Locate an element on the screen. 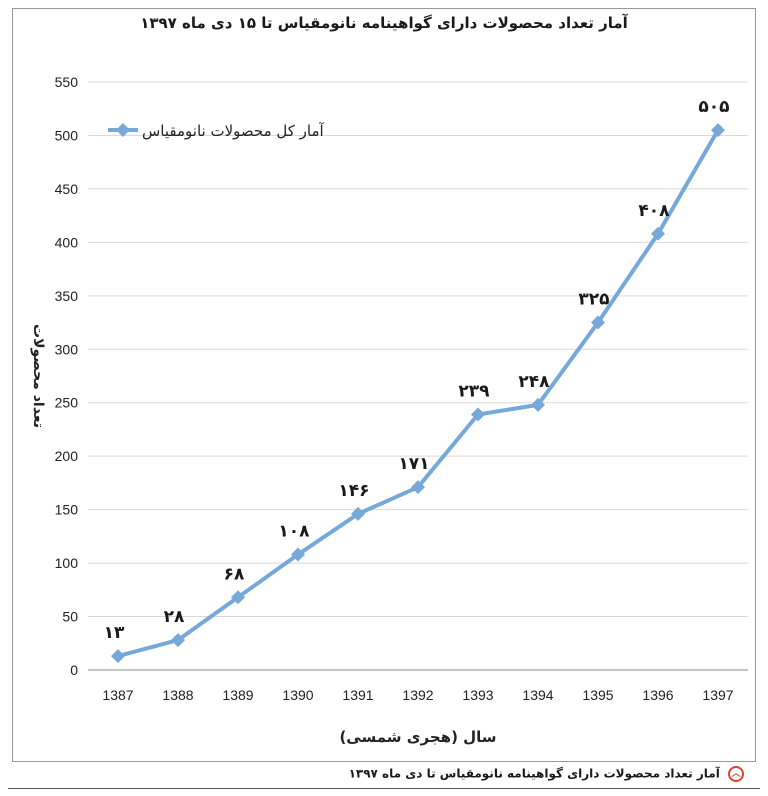 The image size is (768, 796). up-chevron-icon: ︿ is located at coordinates (736, 774).